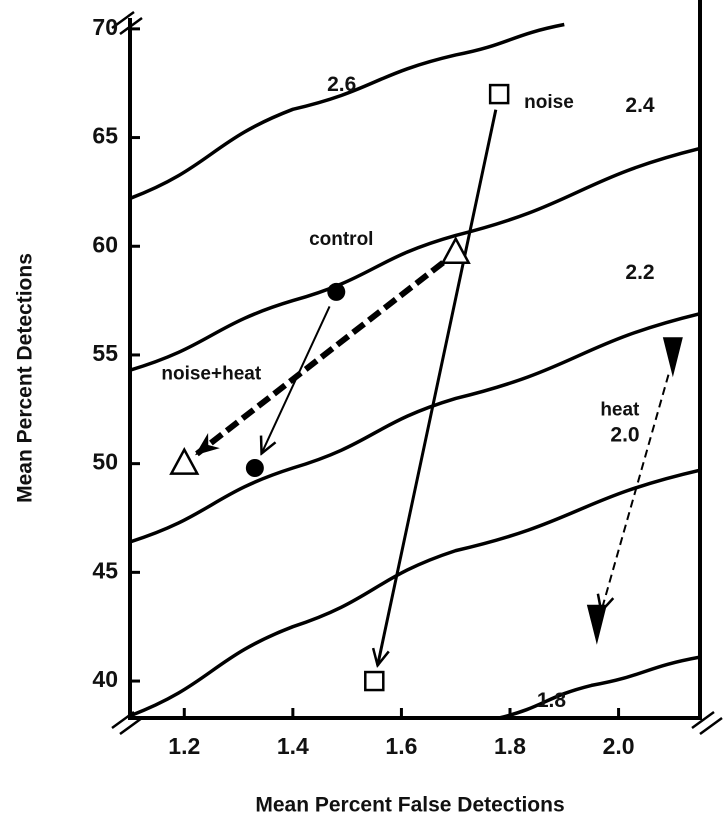 Image resolution: width=728 pixels, height=821 pixels. What do you see at coordinates (409, 805) in the screenshot?
I see `x-axis-title: Mean Percent False Detections` at bounding box center [409, 805].